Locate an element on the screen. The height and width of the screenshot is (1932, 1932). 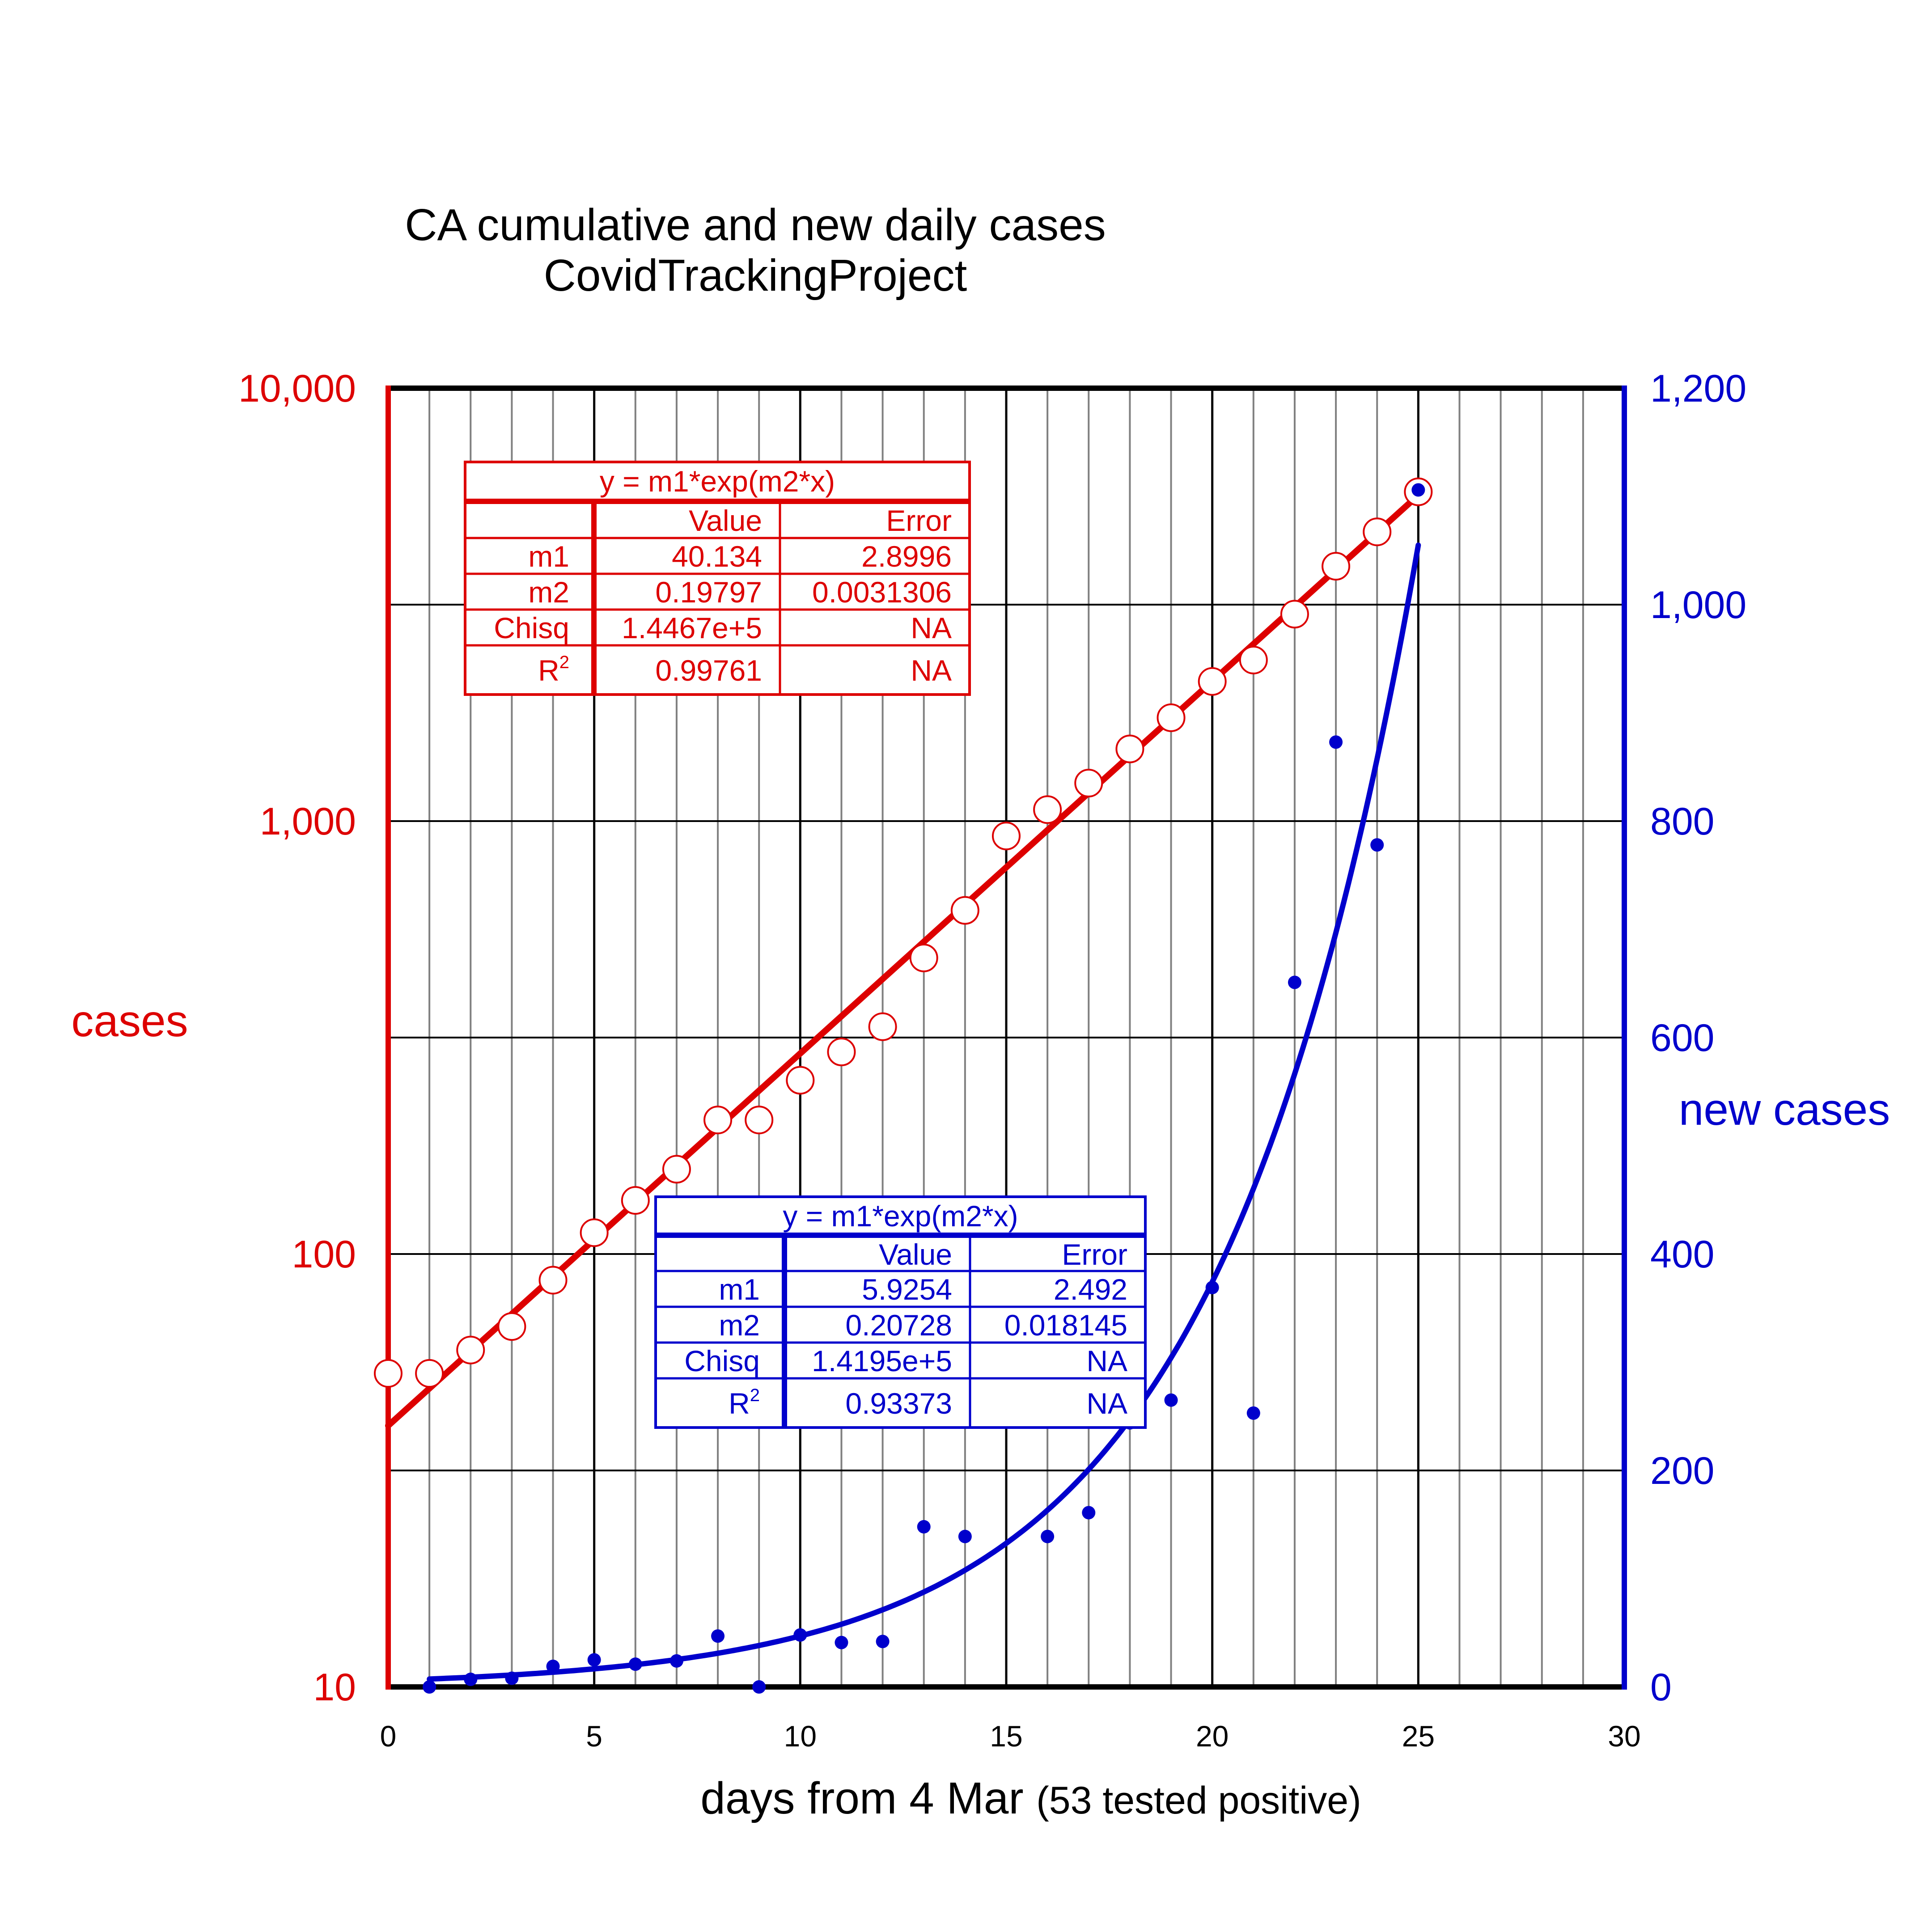
fit-param-value: 0.20728 is located at coordinates (898, 1325).